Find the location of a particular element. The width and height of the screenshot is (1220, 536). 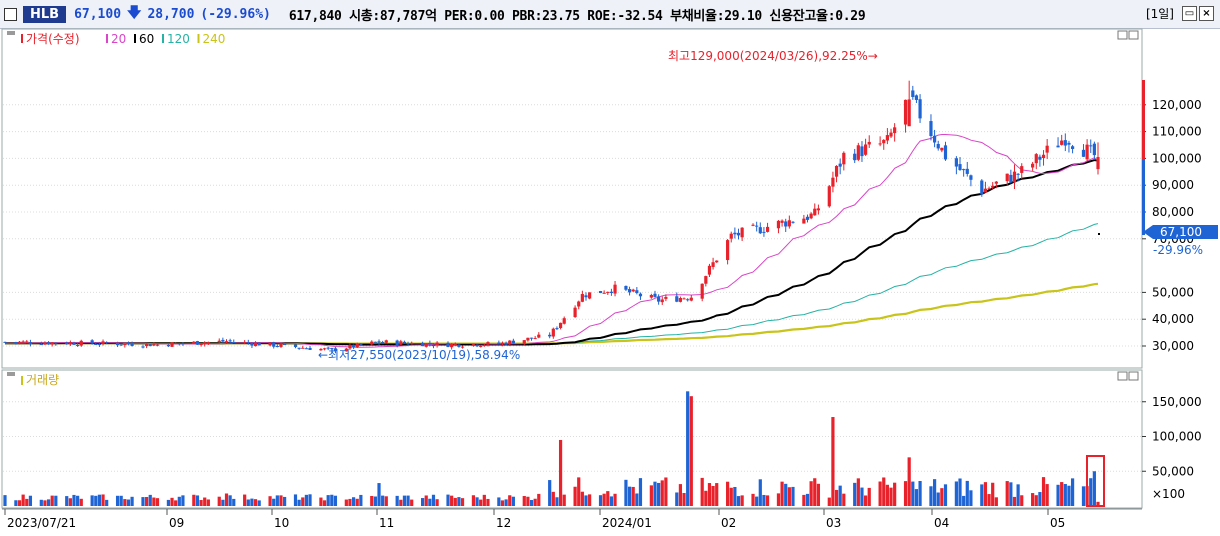

volume-pane-menu-icon is located at coordinates (11, 374).